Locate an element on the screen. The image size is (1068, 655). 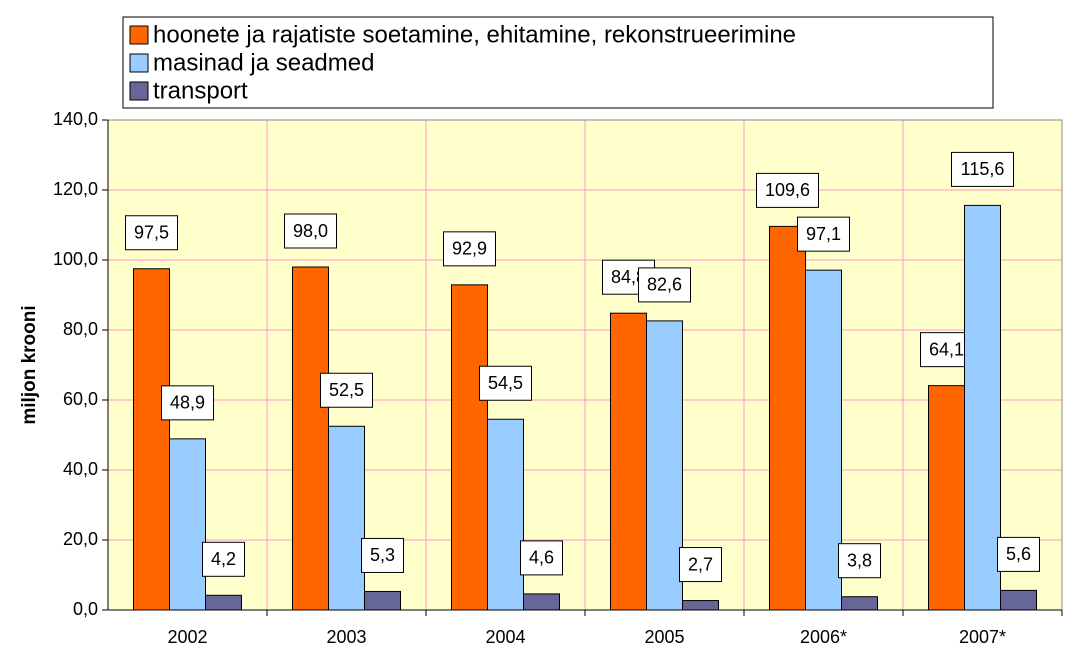
value-label: 64,1 is located at coordinates (946, 349).